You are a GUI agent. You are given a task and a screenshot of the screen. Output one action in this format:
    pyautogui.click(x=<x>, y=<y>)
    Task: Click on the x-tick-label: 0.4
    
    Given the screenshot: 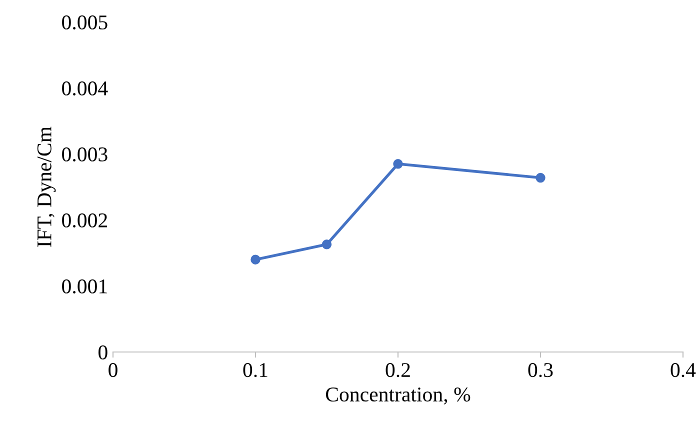 What is the action you would take?
    pyautogui.click(x=683, y=370)
    